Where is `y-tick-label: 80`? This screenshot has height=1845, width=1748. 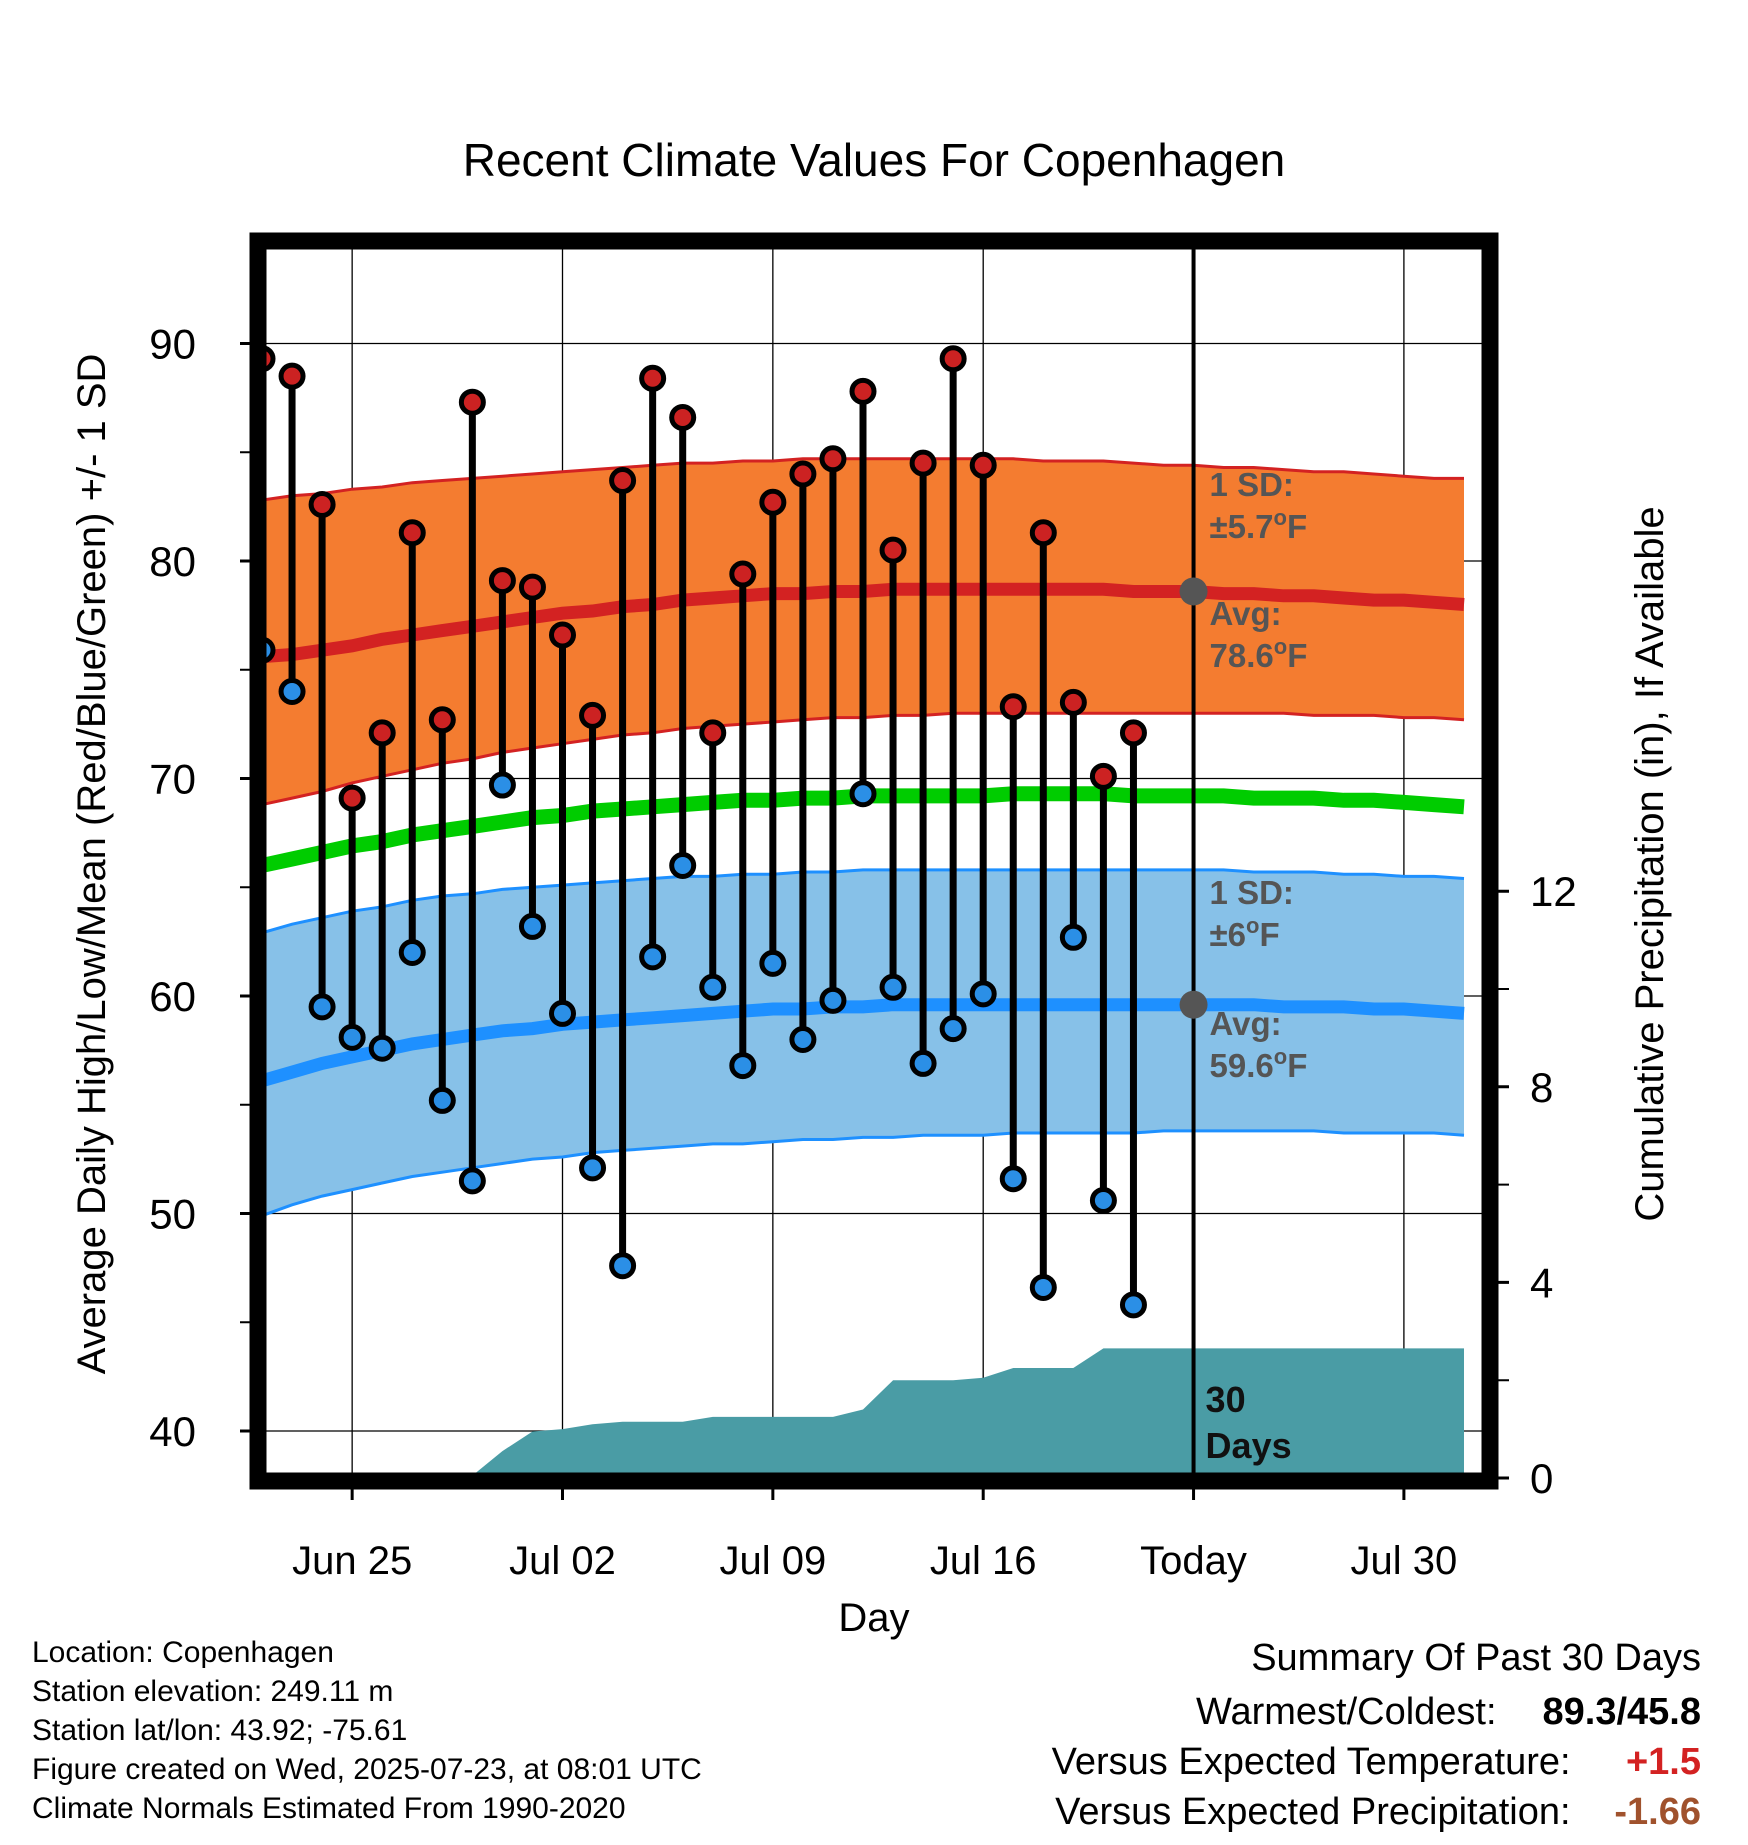
y-tick-label: 80 is located at coordinates (172, 561).